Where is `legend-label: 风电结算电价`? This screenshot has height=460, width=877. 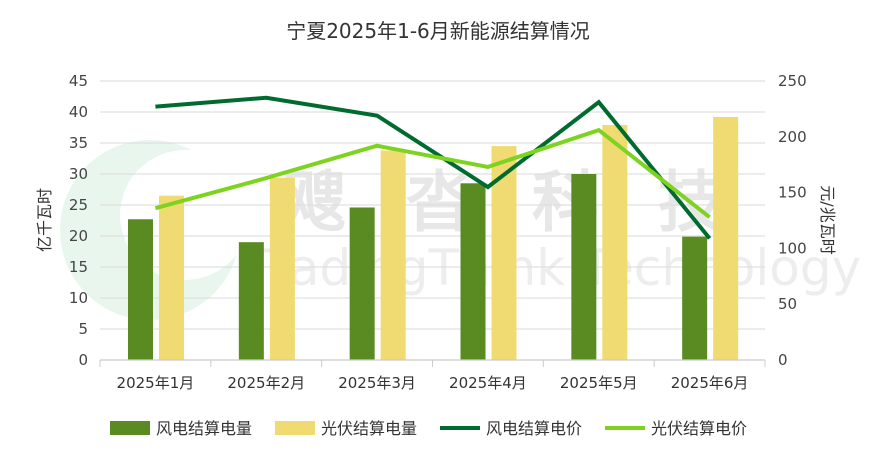
legend-label: 风电结算电价 is located at coordinates (534, 428).